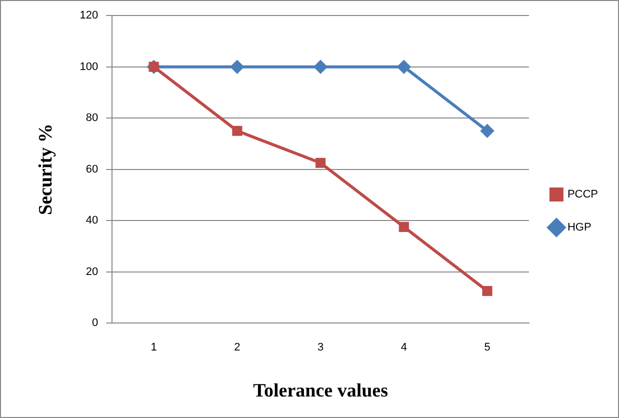 This screenshot has height=418, width=619. I want to click on y-axis-title: Security %, so click(45, 169).